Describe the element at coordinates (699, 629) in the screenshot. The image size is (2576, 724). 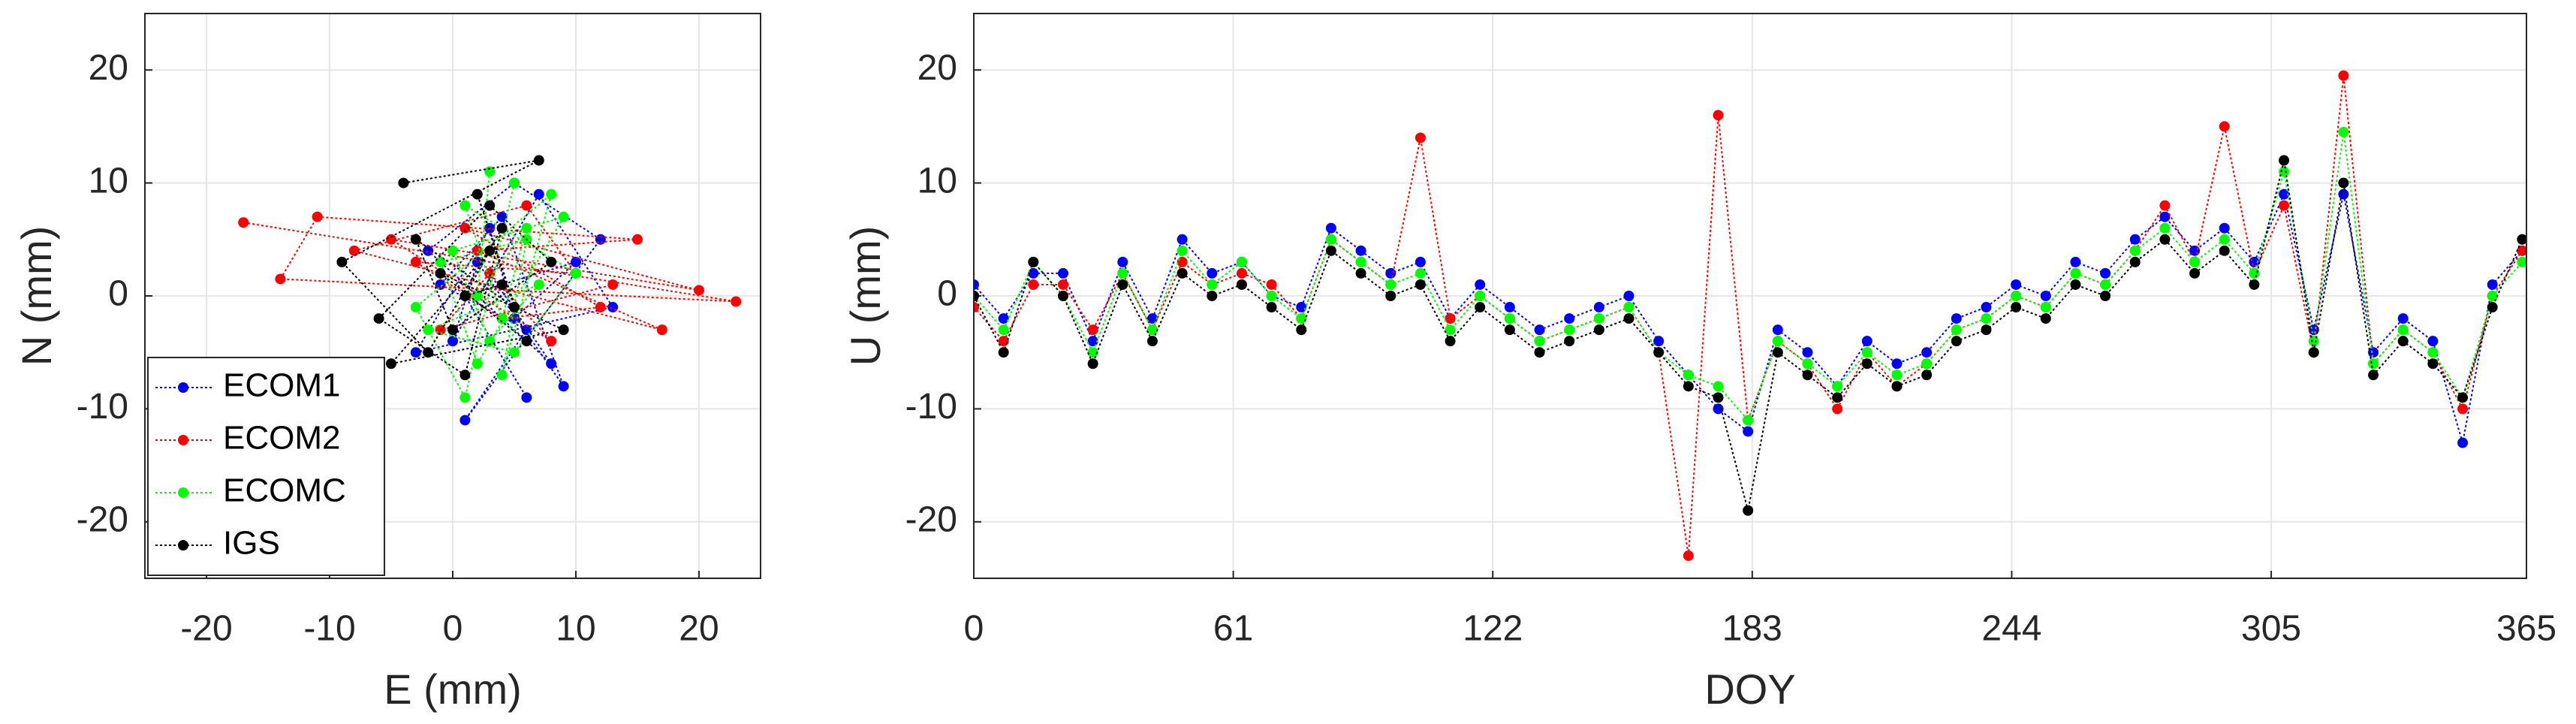
I see `x-tick-label: 20` at that location.